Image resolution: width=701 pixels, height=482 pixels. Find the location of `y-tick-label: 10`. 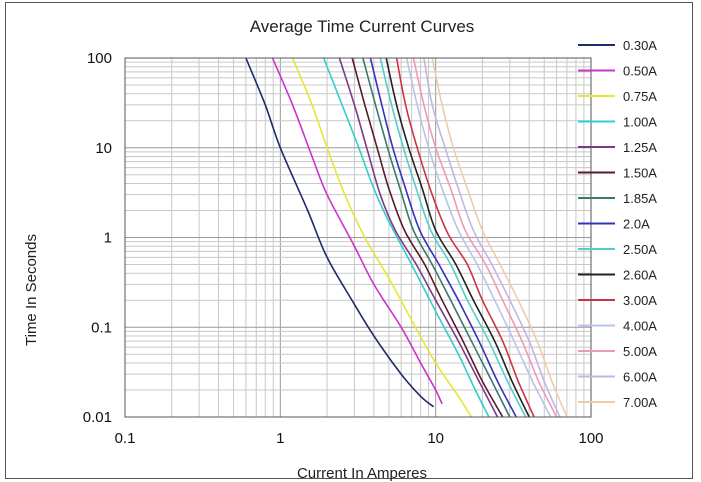

y-tick-label: 10 is located at coordinates (103, 148).